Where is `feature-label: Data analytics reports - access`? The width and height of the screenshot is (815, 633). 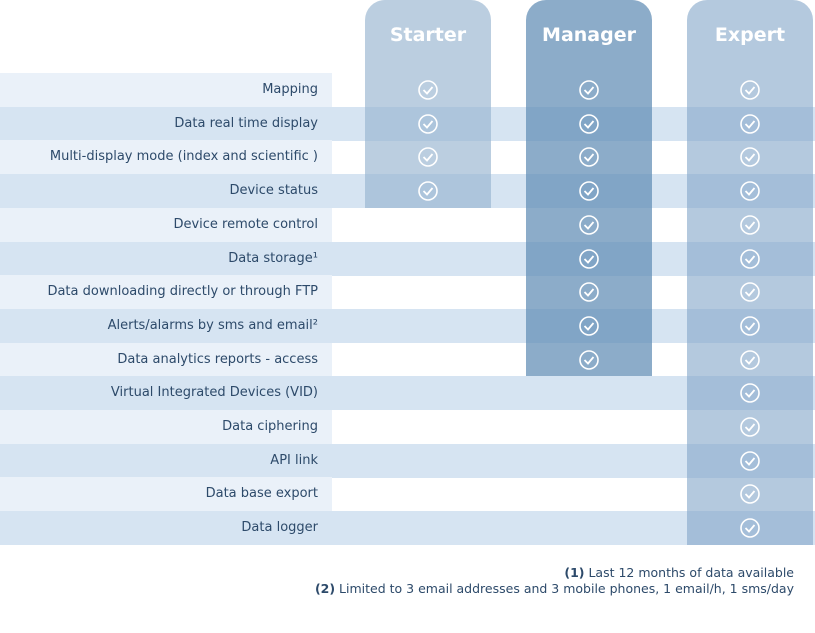
feature-label: Data analytics reports - access is located at coordinates (217, 359).